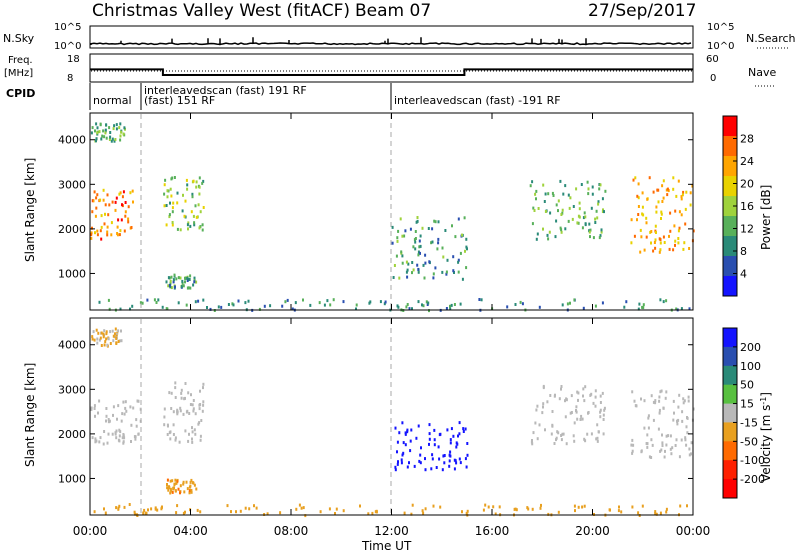 The height and width of the screenshot is (554, 800). What do you see at coordinates (67, 46) in the screenshot?
I see `nsky-tick-bottom: 10^0` at bounding box center [67, 46].